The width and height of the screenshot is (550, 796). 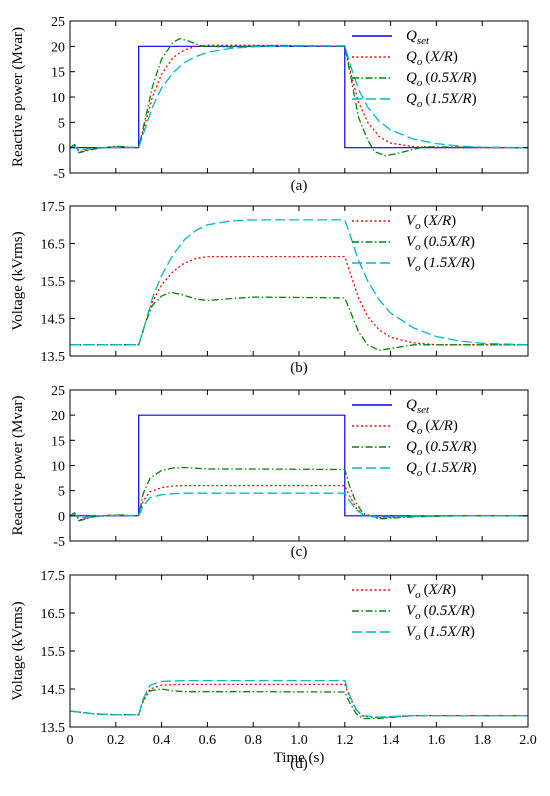 I want to click on x-tick-label: 1.2, so click(x=345, y=740).